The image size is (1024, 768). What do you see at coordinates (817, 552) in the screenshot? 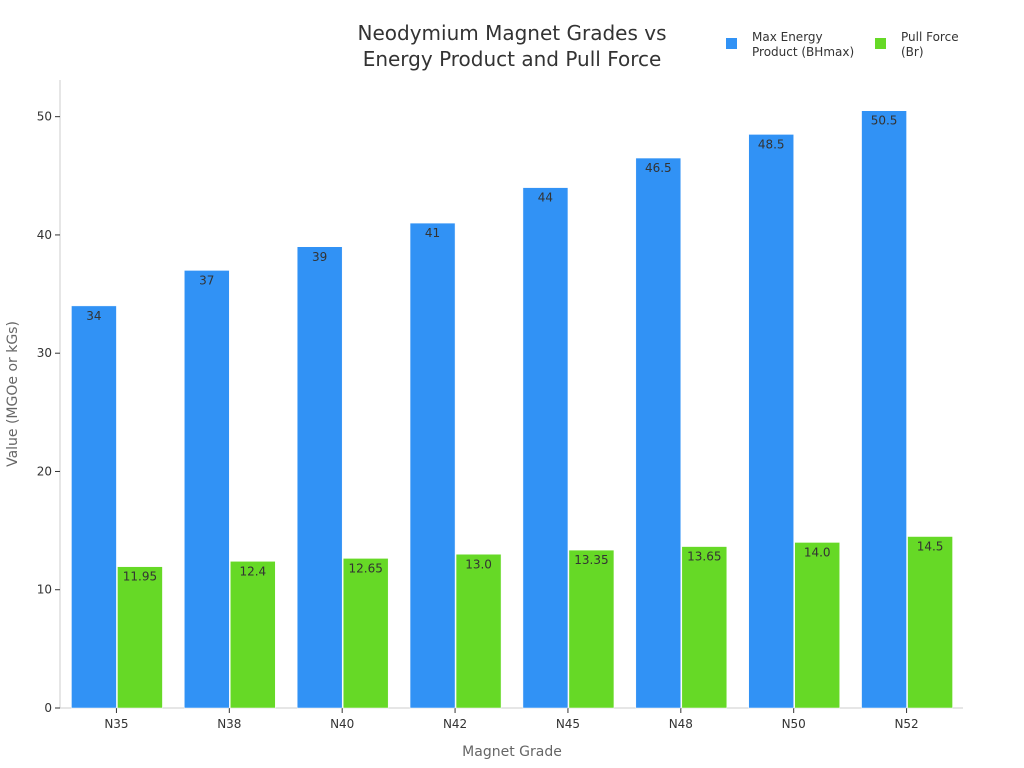
I see `data-label: 14.0` at bounding box center [817, 552].